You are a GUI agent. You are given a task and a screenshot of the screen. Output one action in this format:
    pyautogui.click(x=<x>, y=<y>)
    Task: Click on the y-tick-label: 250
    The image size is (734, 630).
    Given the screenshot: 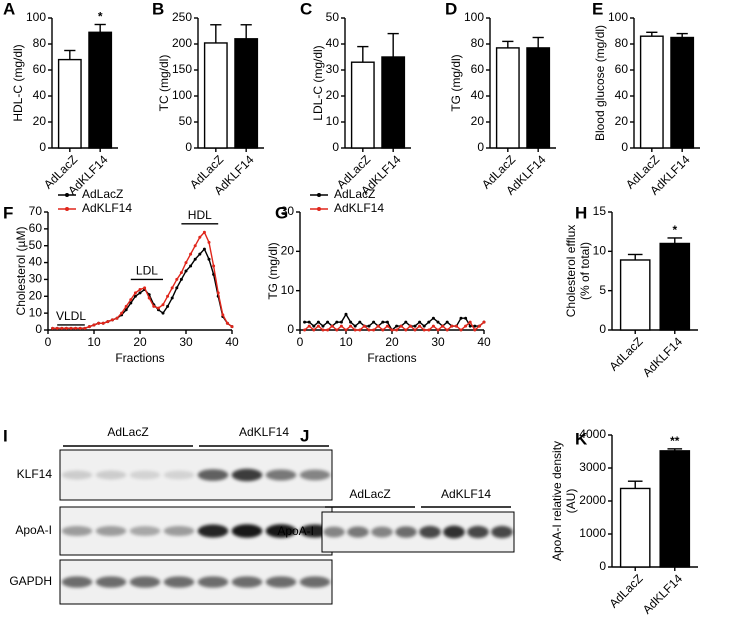 What is the action you would take?
    pyautogui.click(x=182, y=17)
    